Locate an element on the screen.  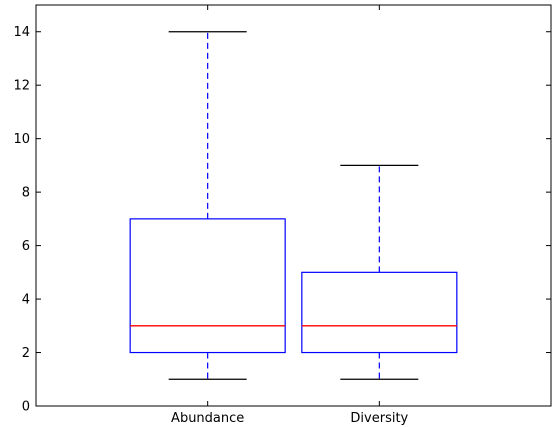
y-tick-label: 12 is located at coordinates (21, 86).